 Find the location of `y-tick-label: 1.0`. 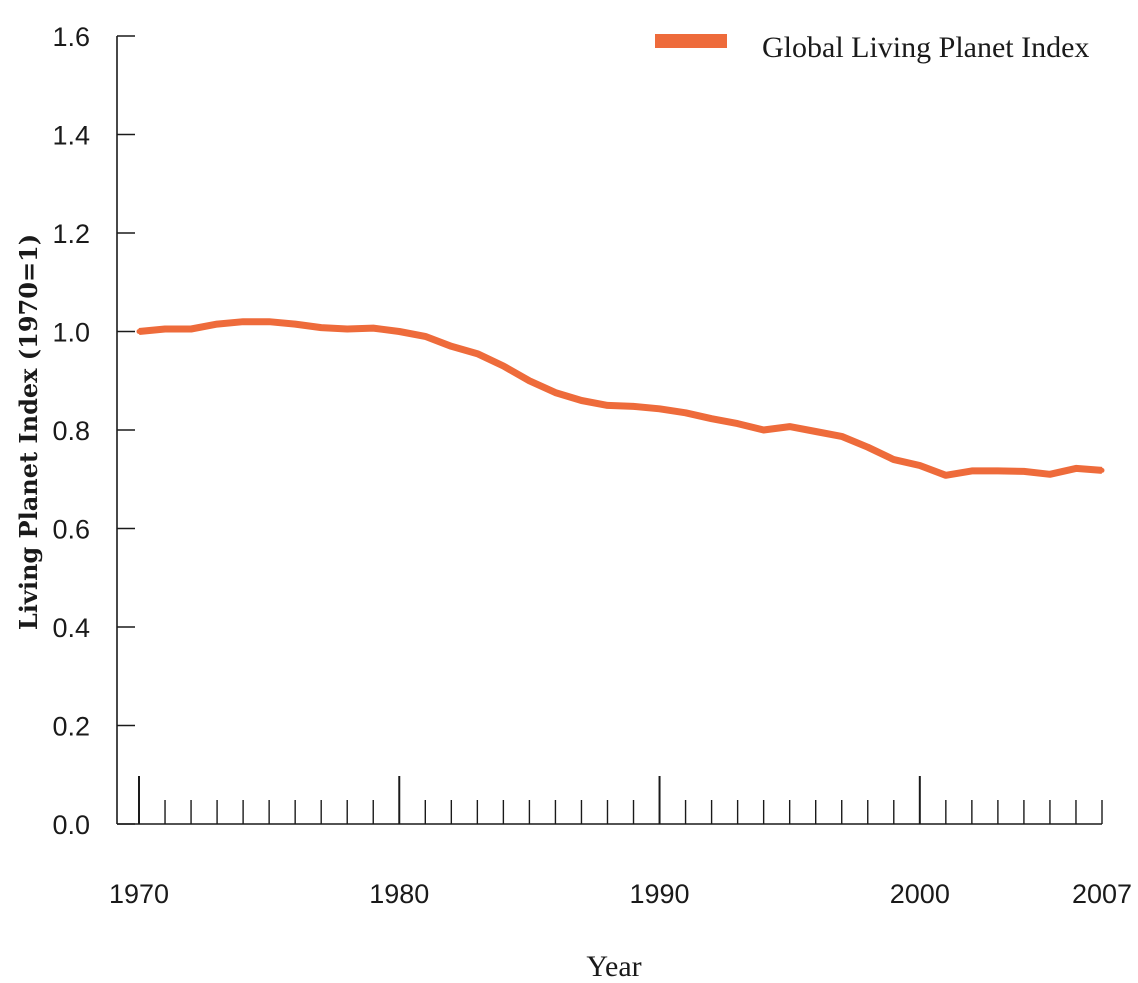

y-tick-label: 1.0 is located at coordinates (71, 333).